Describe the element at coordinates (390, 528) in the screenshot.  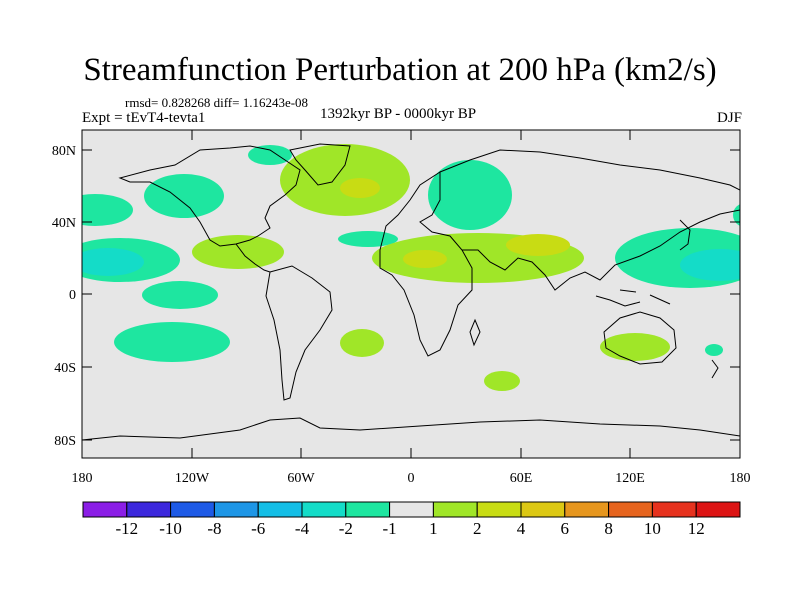
I see `colorbar-label: -1` at that location.